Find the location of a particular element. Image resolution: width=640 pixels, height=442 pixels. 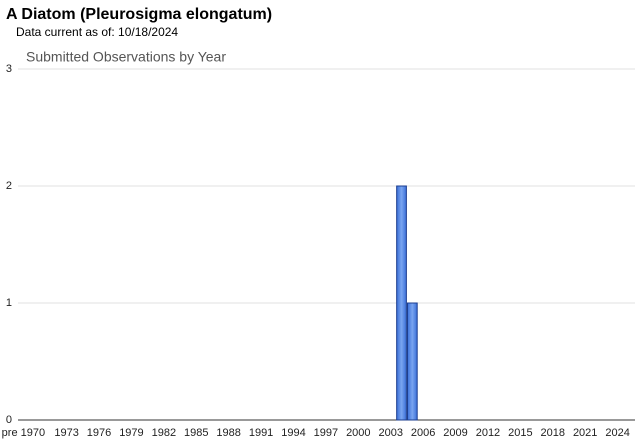

x-tick-label: 1994 is located at coordinates (293, 433).